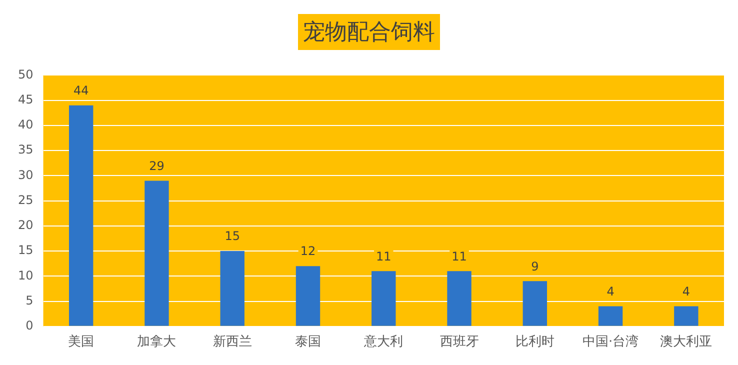 The width and height of the screenshot is (738, 365). Describe the element at coordinates (686, 342) in the screenshot. I see `x-tick-label: 澳大利亚` at that location.